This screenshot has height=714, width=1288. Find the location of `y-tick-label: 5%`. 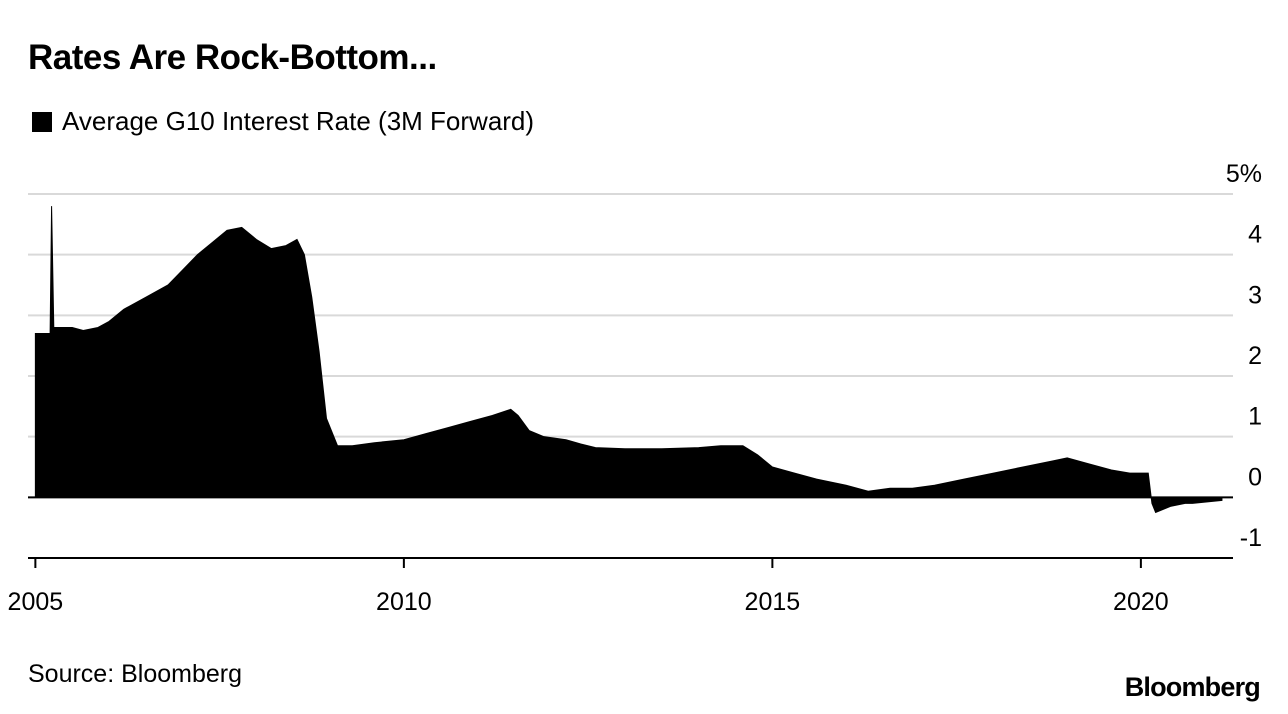

y-tick-label: 5% is located at coordinates (1244, 174).